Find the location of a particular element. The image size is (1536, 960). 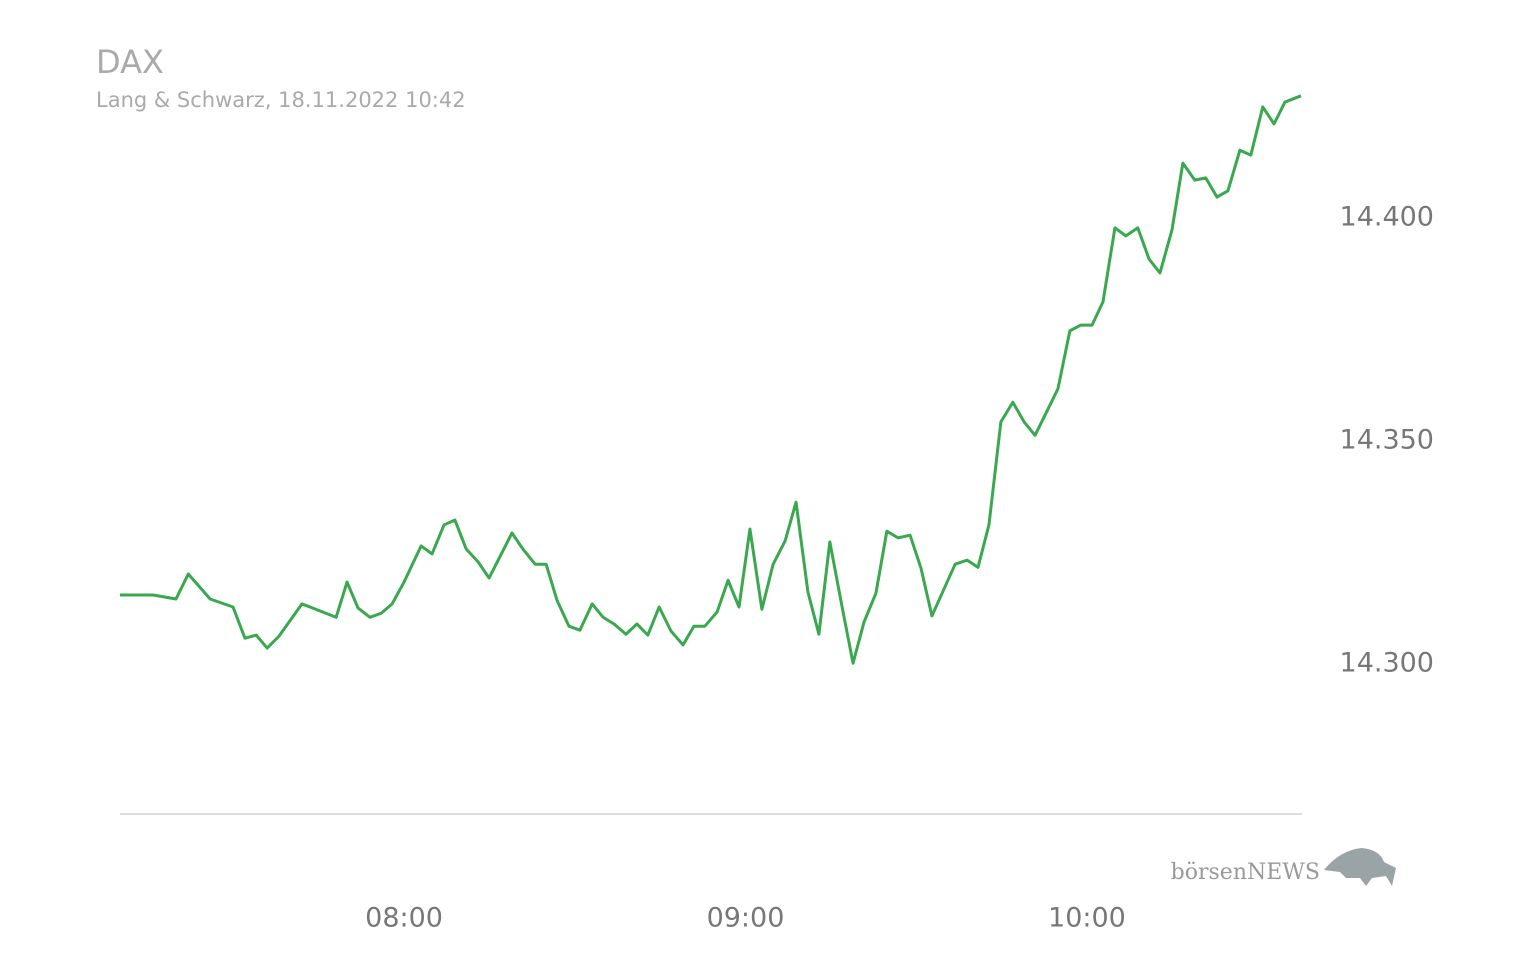

y-tick-label: 14.300 is located at coordinates (1387, 663).